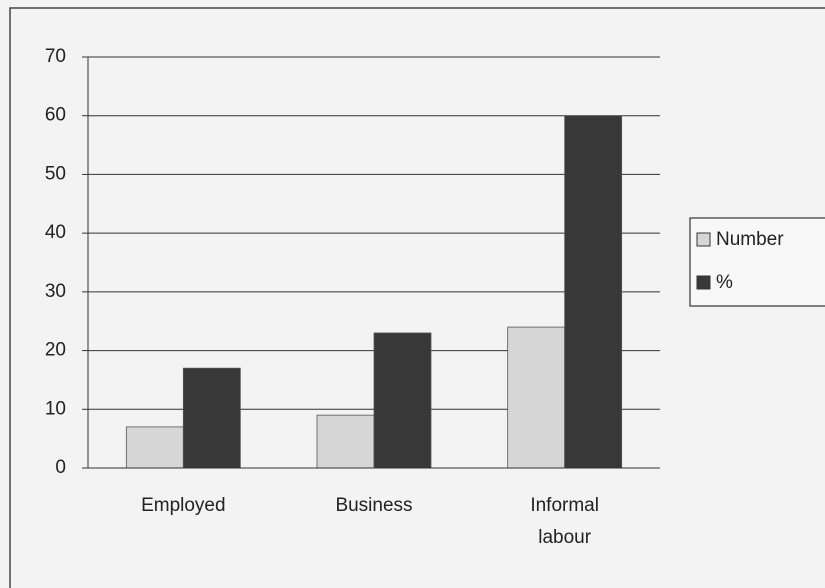 The image size is (825, 588). What do you see at coordinates (374, 505) in the screenshot?
I see `x-tick-label: Business` at bounding box center [374, 505].